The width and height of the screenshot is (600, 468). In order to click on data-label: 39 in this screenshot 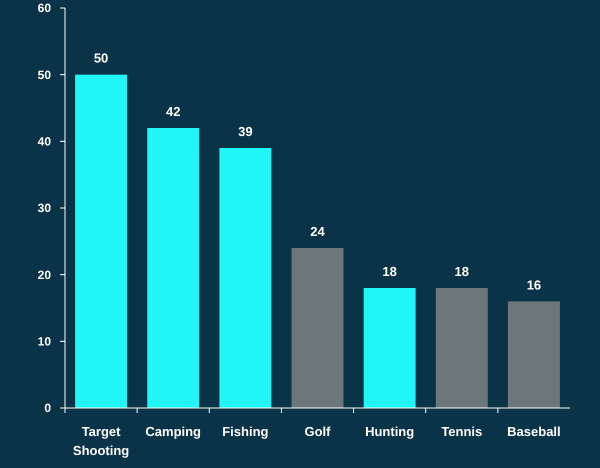, I will do `click(245, 131)`.